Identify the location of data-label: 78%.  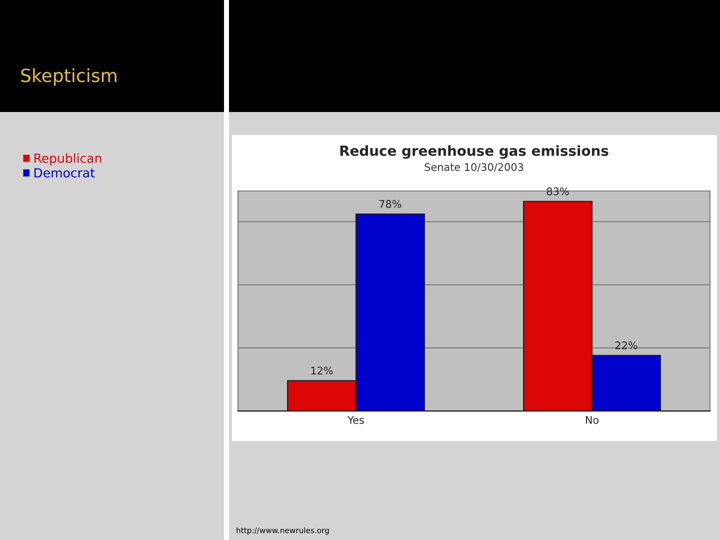
(391, 204).